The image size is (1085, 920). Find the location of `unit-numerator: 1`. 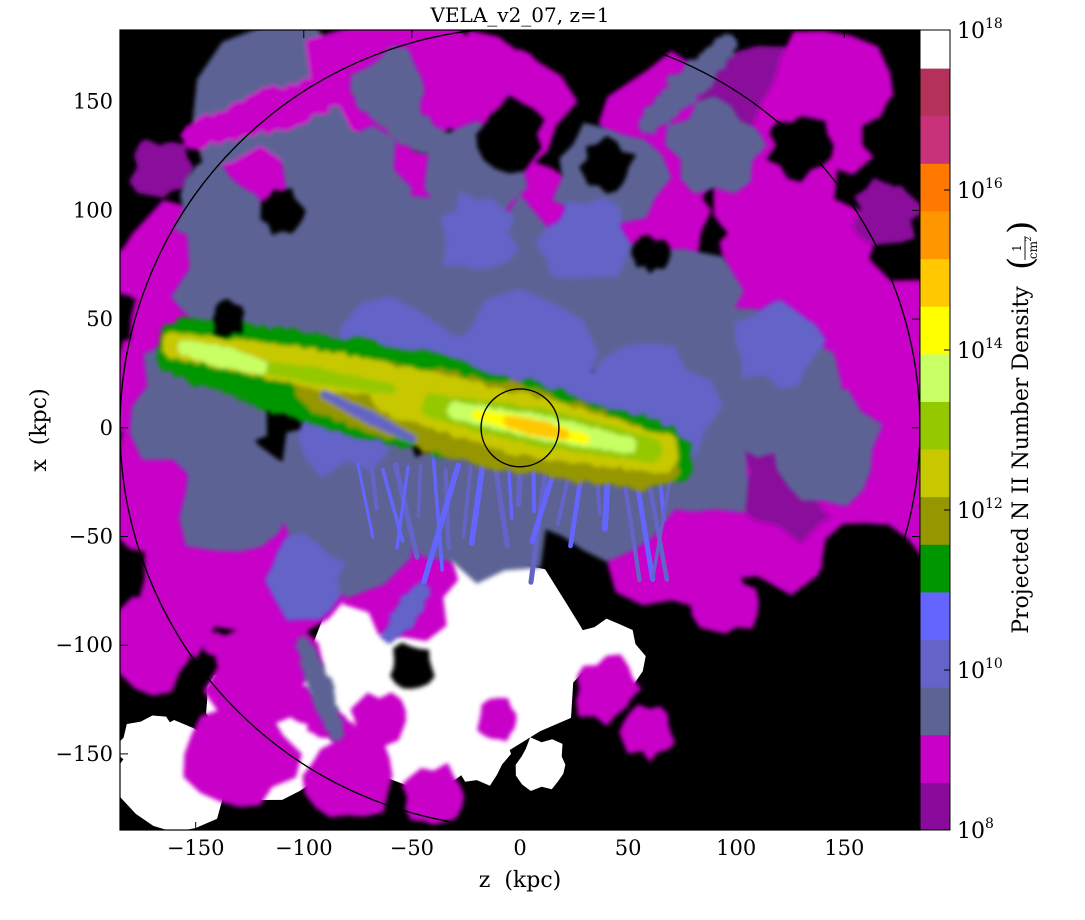

unit-numerator: 1 is located at coordinates (1017, 248).